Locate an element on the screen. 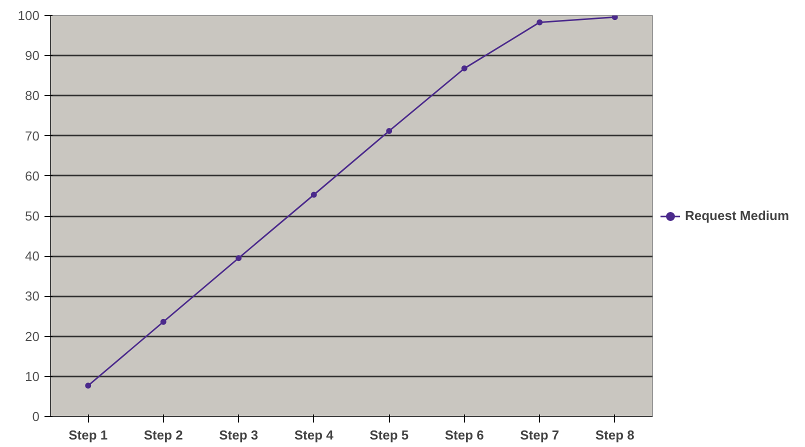  x-tick-label: Step 7 is located at coordinates (540, 435).